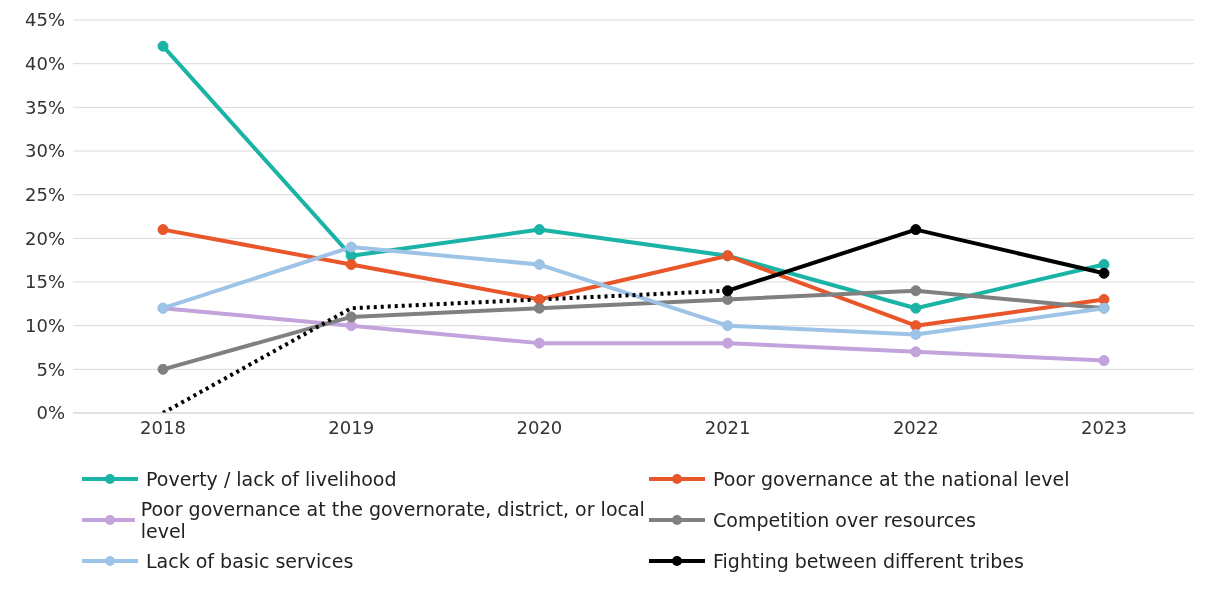  I want to click on y-tick-label: 20%, so click(44, 238).